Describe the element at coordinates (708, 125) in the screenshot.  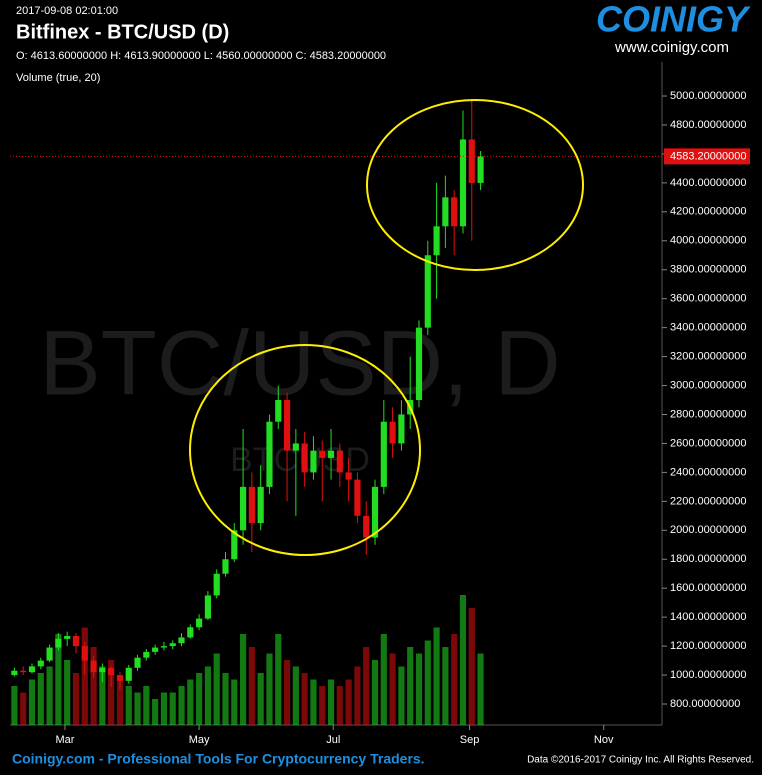
I see `y-tick-label: 4800.00000000` at that location.